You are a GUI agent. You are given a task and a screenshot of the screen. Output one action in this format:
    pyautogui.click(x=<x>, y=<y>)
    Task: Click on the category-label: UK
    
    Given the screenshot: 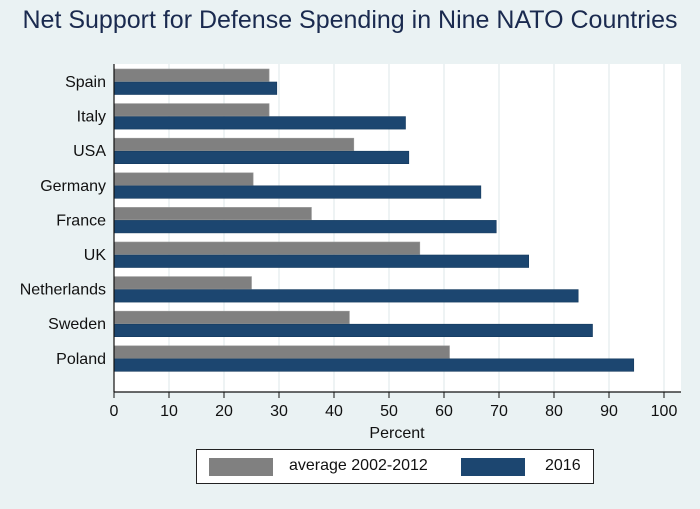 What is the action you would take?
    pyautogui.click(x=95, y=255)
    